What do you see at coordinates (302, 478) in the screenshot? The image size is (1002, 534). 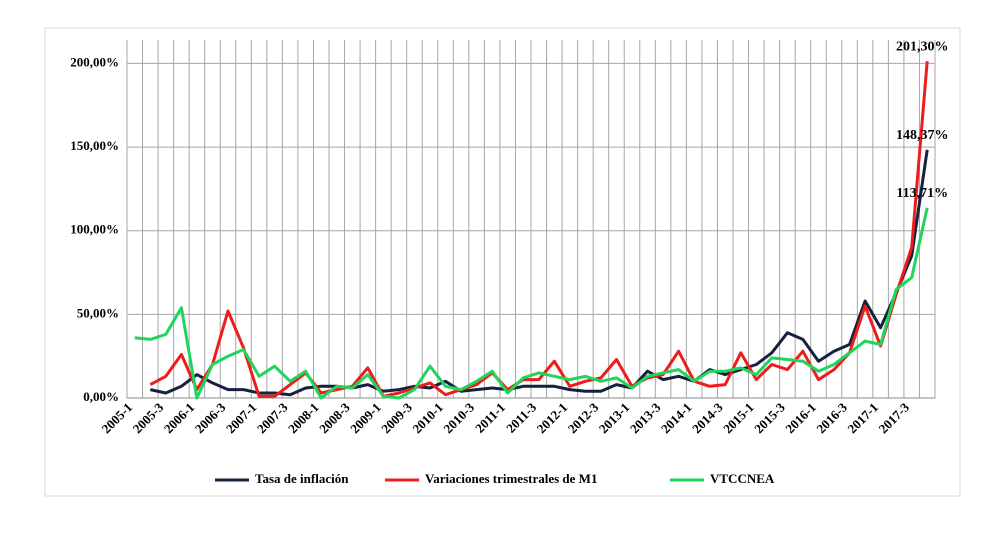 I see `legend-label: Tasa de inflación` at bounding box center [302, 478].